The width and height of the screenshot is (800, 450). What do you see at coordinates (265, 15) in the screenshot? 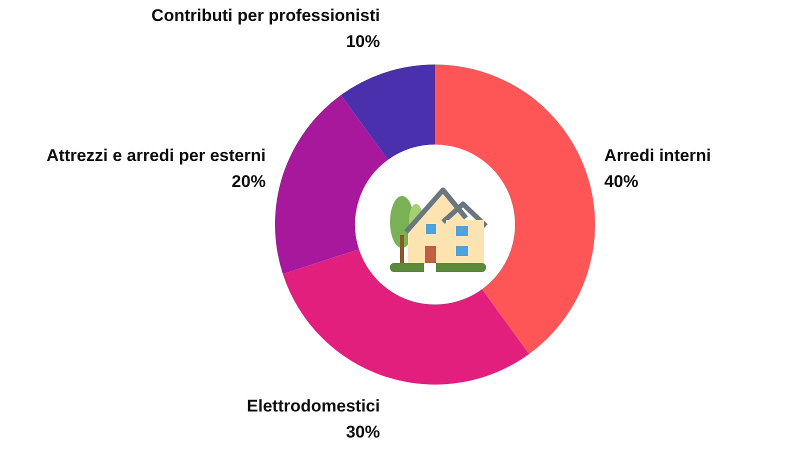
I see `slice-label: Contributi per professionisti` at bounding box center [265, 15].